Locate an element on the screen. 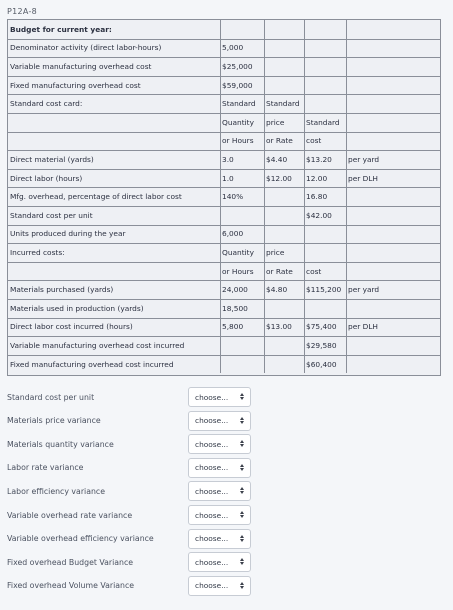 The image size is (453, 610). question-label: Standard cost per unit is located at coordinates (51, 397).